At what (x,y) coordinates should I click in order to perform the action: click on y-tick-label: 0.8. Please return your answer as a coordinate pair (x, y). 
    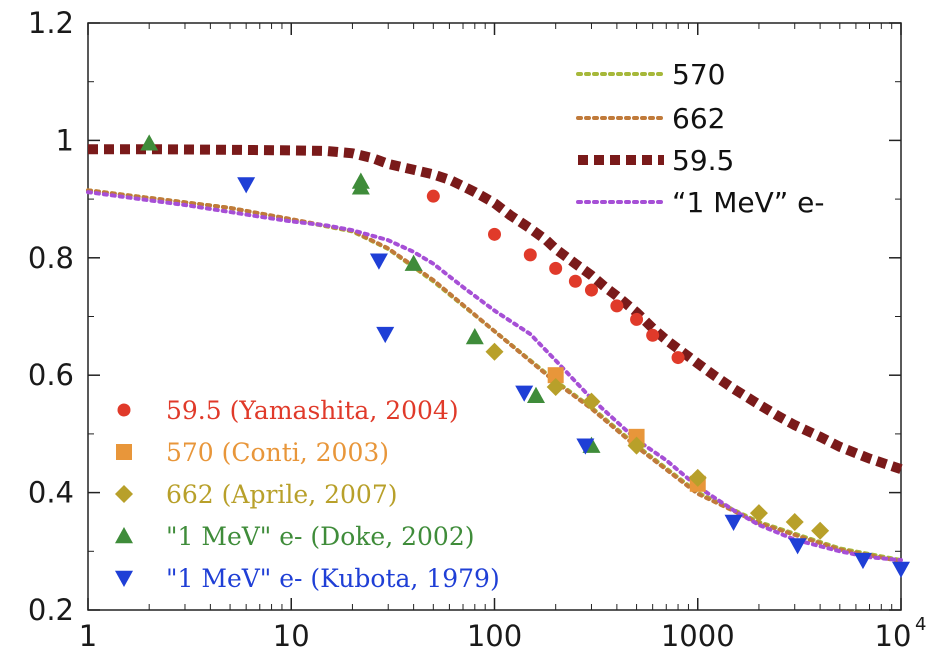
    Looking at the image, I should click on (51, 258).